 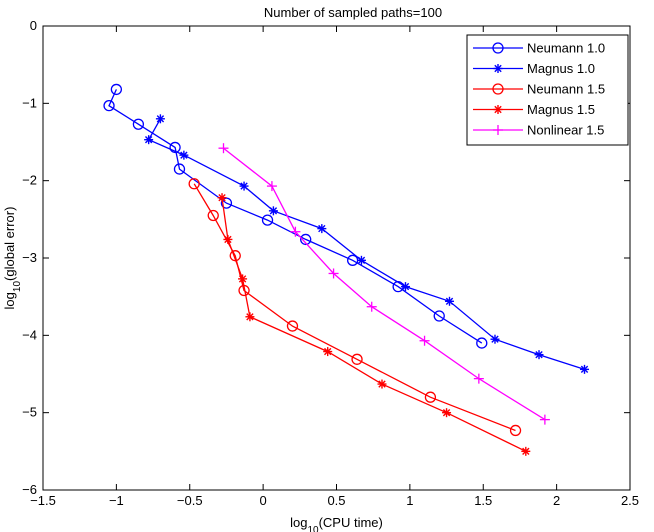 What do you see at coordinates (29, 412) in the screenshot?
I see `y-tick-label: −5` at bounding box center [29, 412].